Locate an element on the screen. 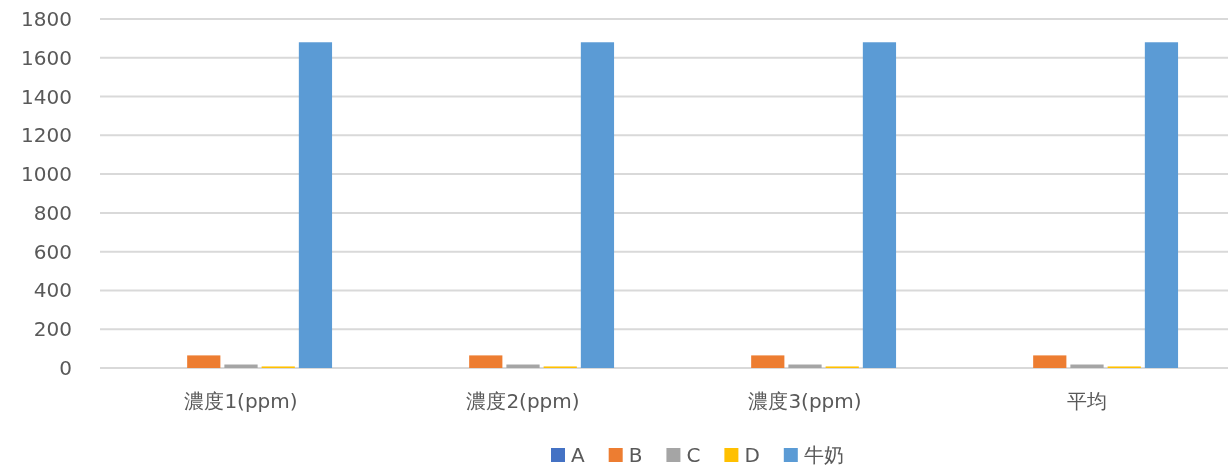 The image size is (1230, 469). y-tick-label: 1200 is located at coordinates (46, 135).